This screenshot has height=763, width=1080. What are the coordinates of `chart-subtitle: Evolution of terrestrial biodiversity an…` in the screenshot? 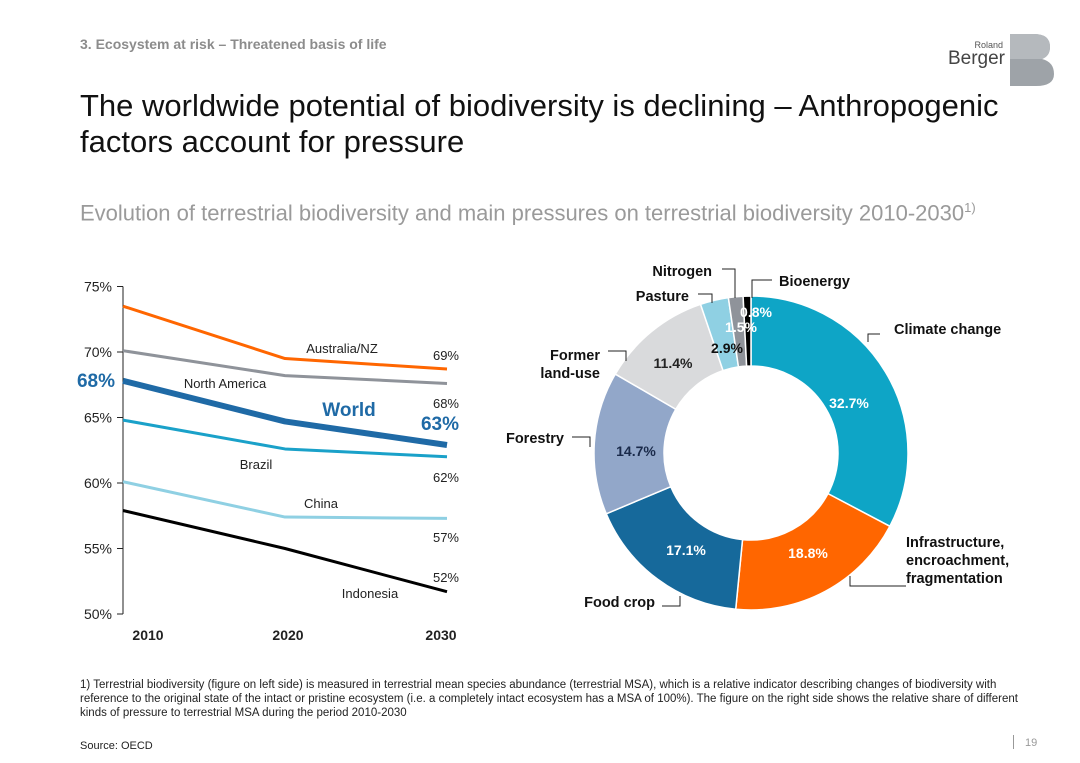 It's located at (530, 210).